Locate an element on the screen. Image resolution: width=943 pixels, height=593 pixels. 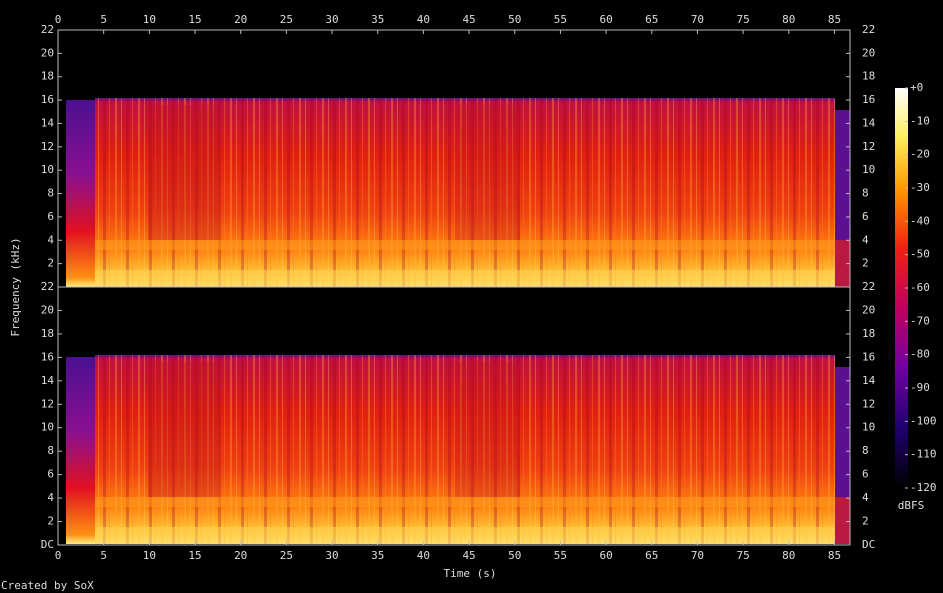
colorbar-tick-label: -120 is located at coordinates (923, 487).